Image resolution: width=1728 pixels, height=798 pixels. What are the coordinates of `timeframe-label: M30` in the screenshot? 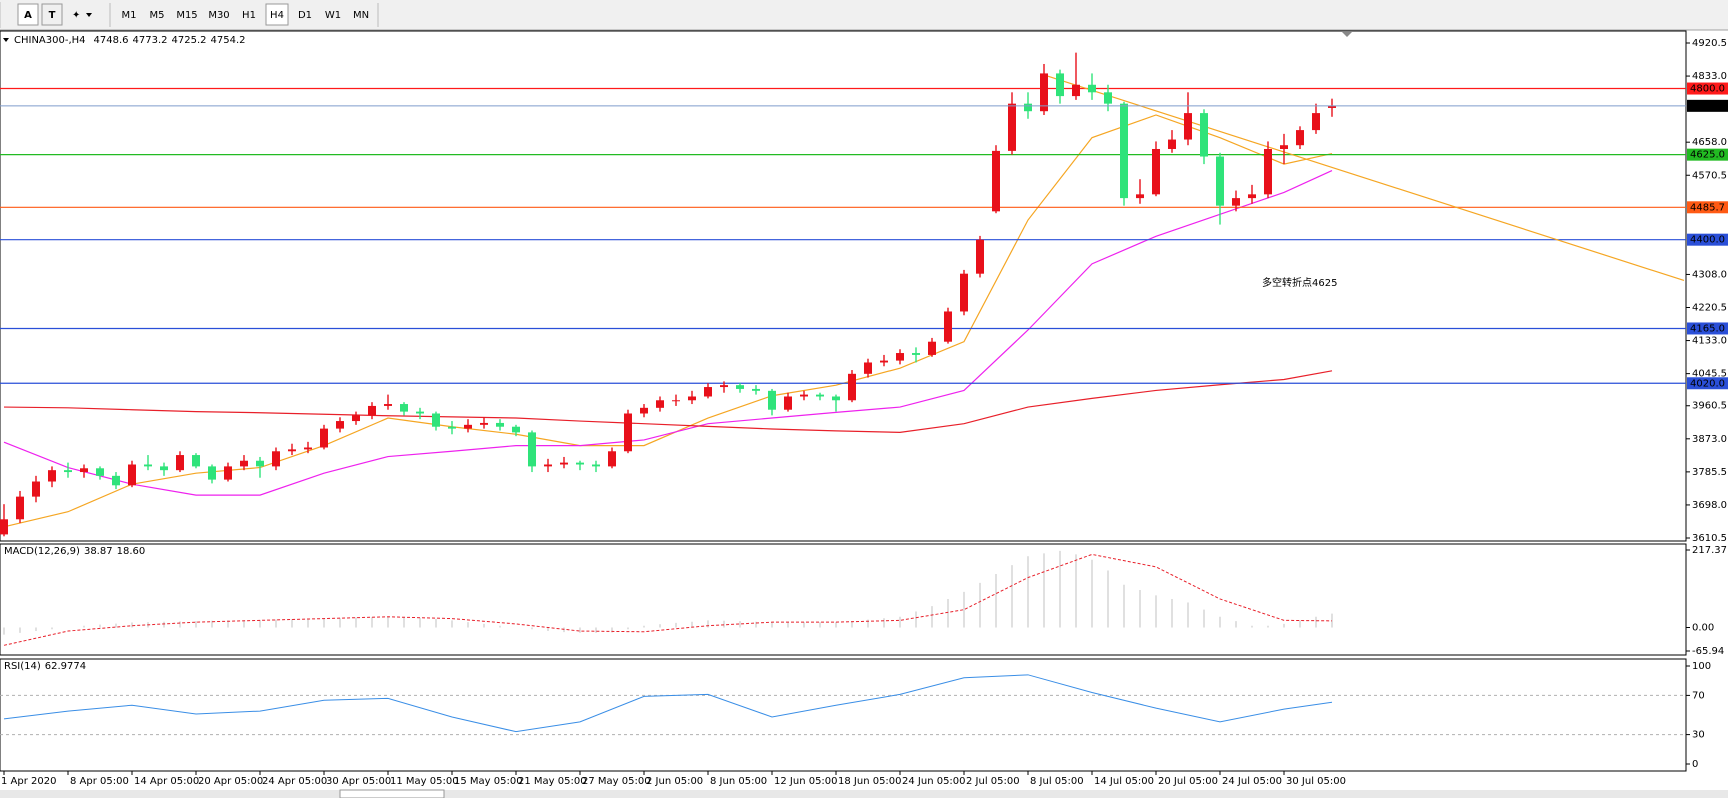 It's located at (218, 15).